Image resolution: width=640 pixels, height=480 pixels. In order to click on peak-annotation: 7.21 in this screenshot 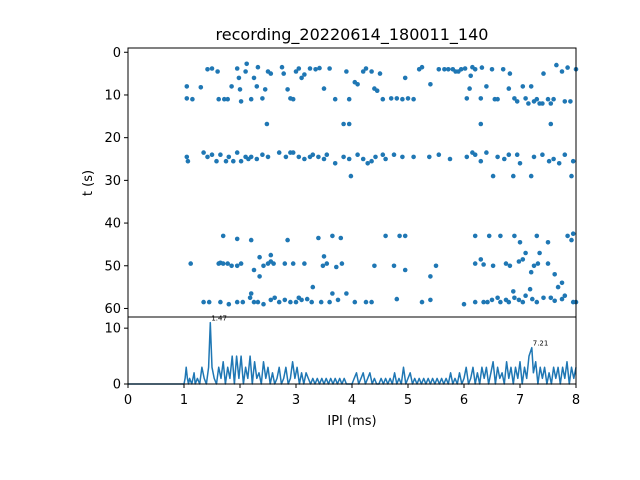, I will do `click(541, 344)`.